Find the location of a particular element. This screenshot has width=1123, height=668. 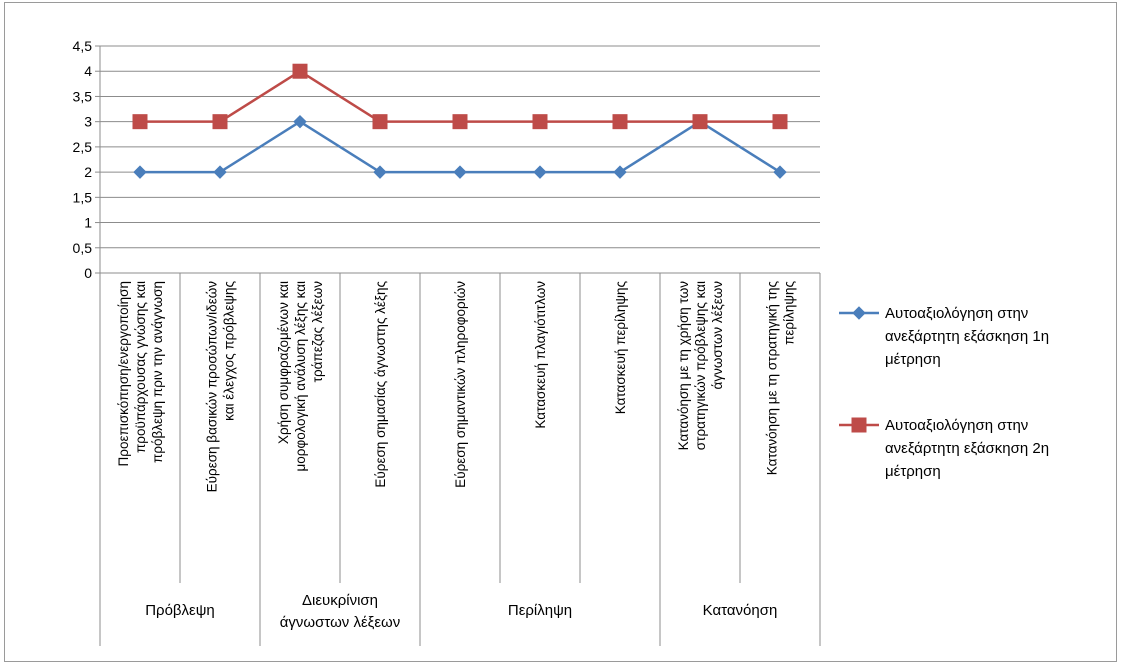

x-group-label-line: Πρόβλεψη is located at coordinates (180, 610).